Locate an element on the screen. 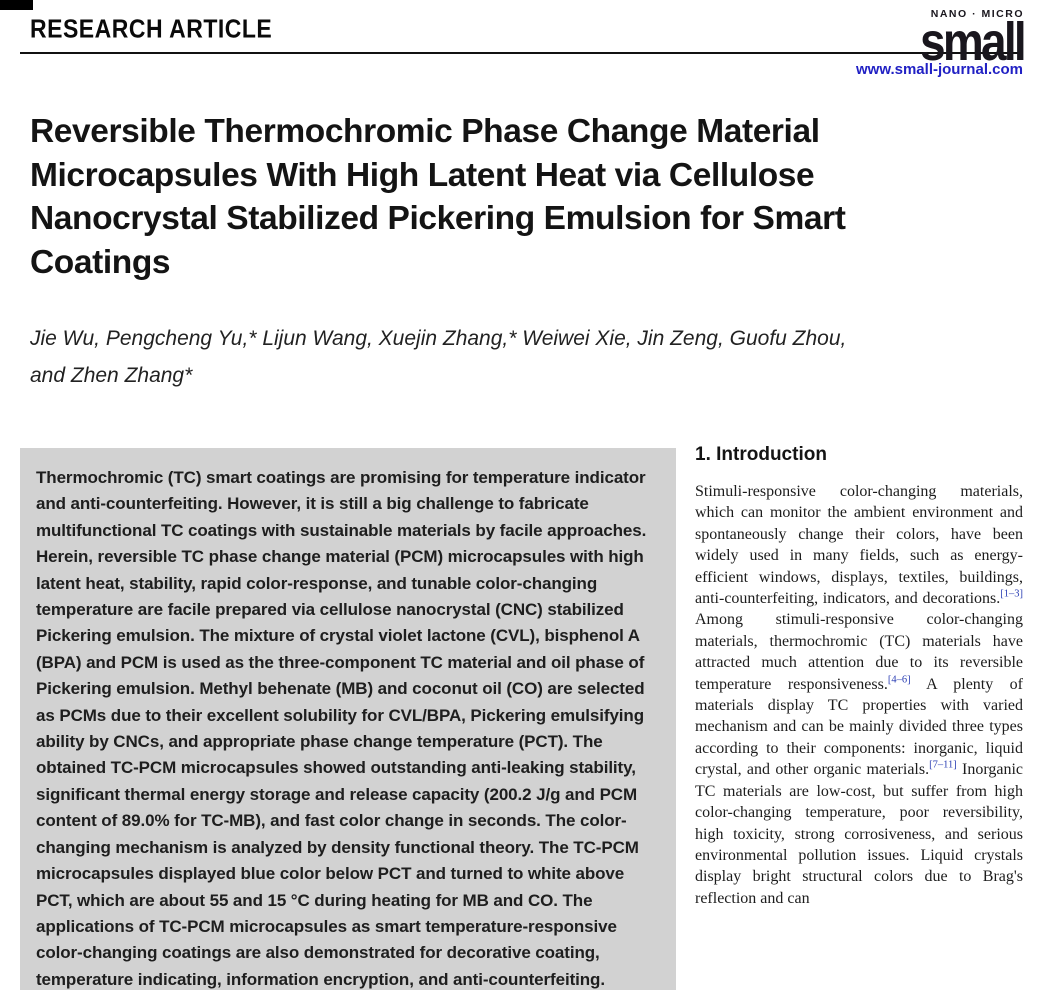  journal-wordmark: small is located at coordinates (973, 41).